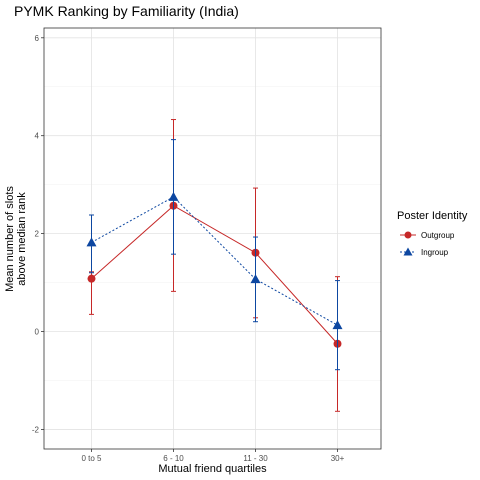 The width and height of the screenshot is (480, 480). I want to click on x-axis-ticks: 0 to 5 6 - 10 11 - 30 30+, so click(213, 456).